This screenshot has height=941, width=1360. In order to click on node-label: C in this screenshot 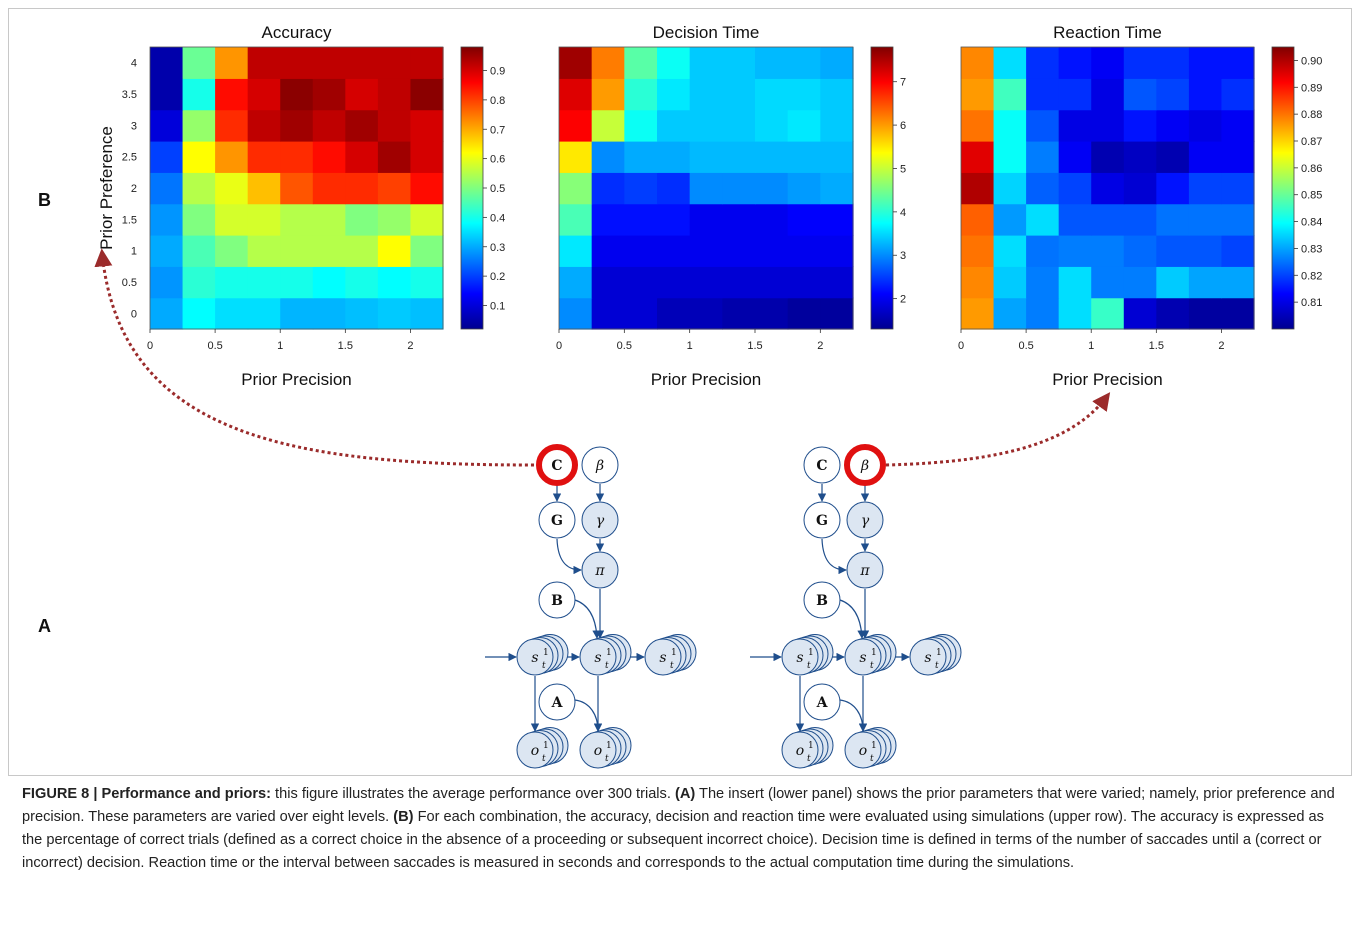, I will do `click(821, 466)`.